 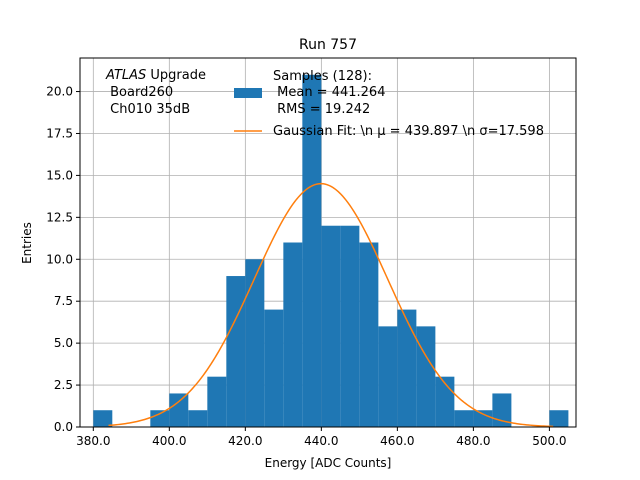 What do you see at coordinates (63, 385) in the screenshot?
I see `y-tick-label: 2.5` at bounding box center [63, 385].